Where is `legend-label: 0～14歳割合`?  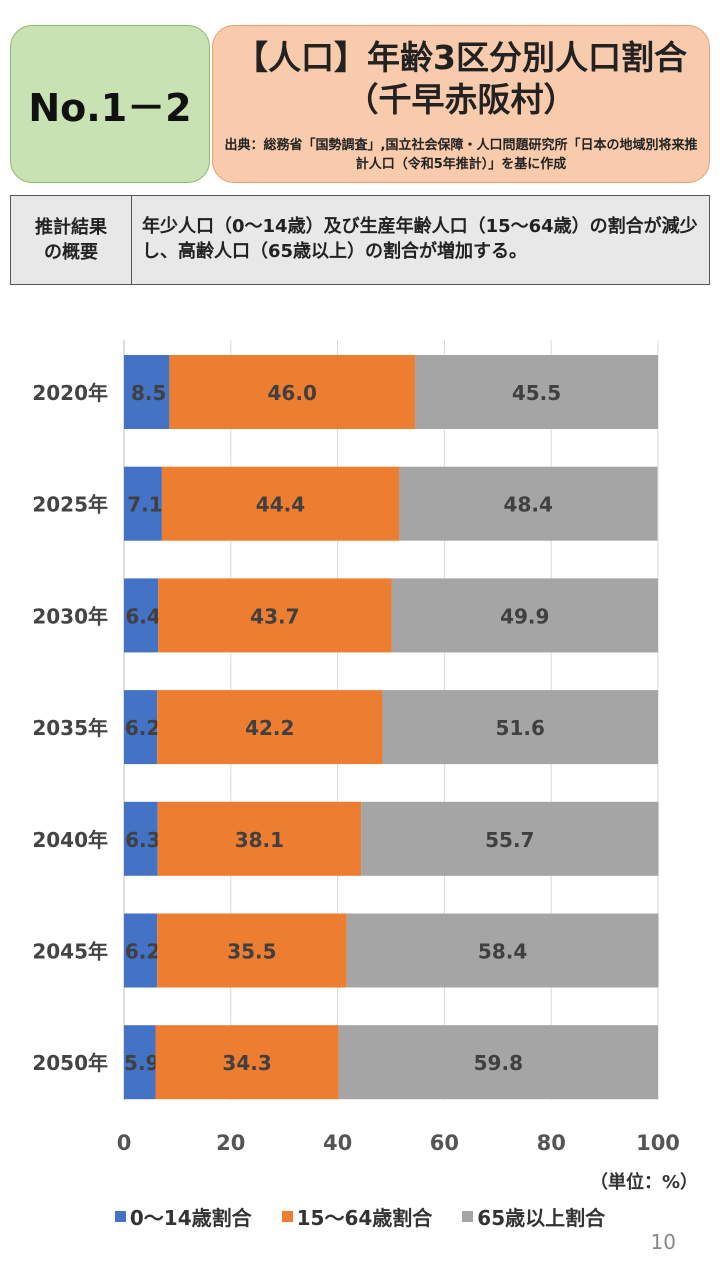
legend-label: 0～14歳割合 is located at coordinates (190, 1218).